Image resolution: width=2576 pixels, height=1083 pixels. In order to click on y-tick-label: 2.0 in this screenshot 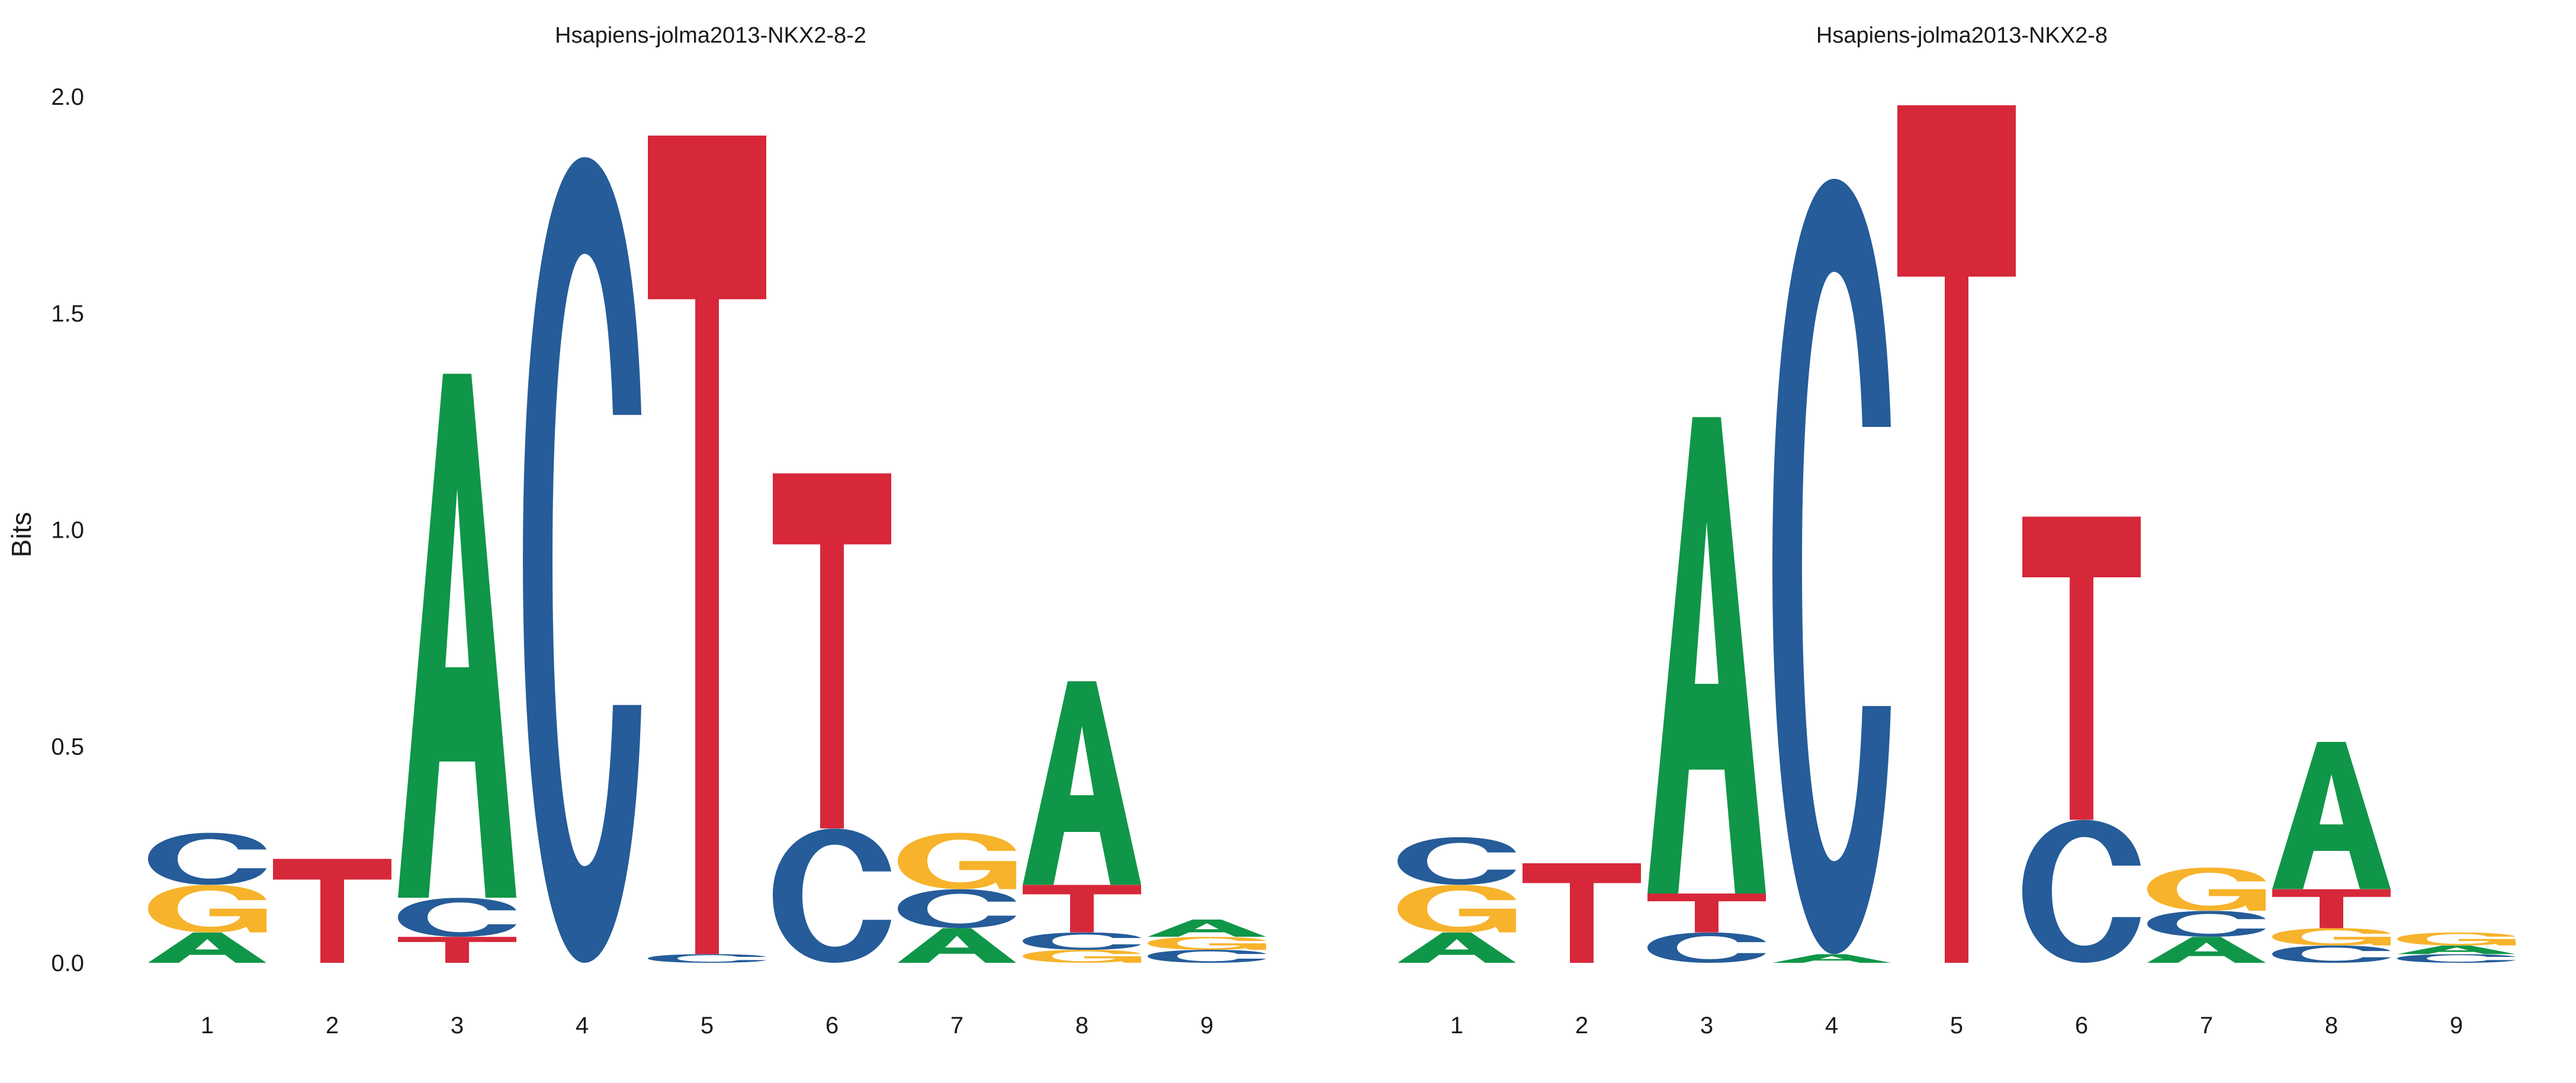, I will do `click(67, 97)`.